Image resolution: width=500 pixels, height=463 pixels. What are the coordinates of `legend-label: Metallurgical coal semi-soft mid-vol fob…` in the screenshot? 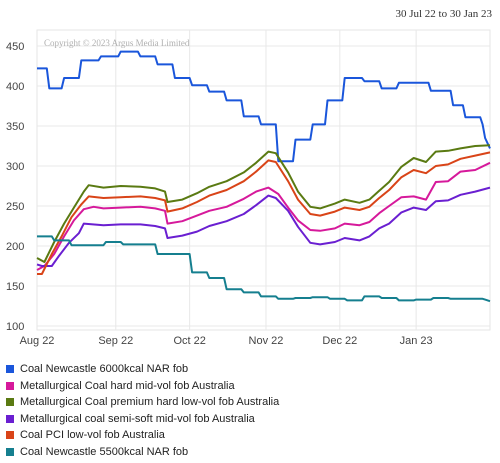 It's located at (137, 418).